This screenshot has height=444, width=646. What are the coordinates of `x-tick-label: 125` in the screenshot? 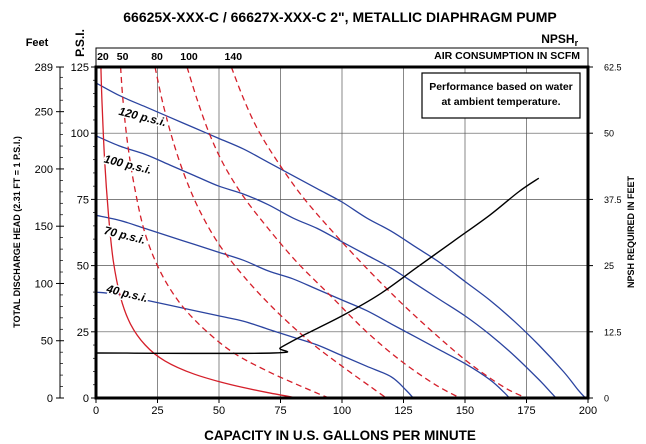 It's located at (403, 411).